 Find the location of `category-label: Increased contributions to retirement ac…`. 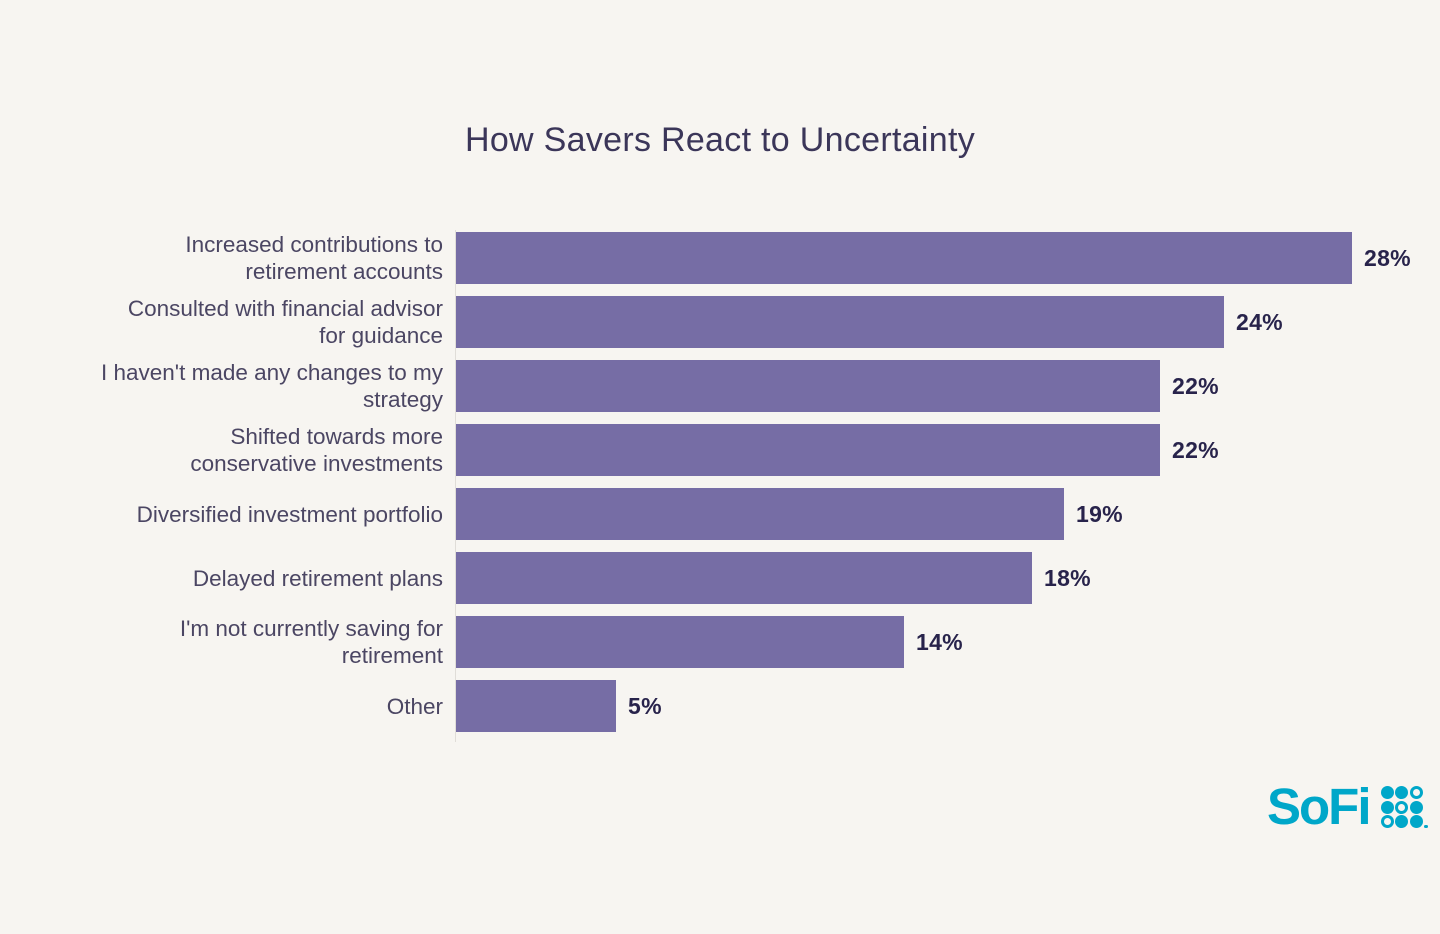

category-label: Increased contributions to retirement ac… is located at coordinates (314, 258).